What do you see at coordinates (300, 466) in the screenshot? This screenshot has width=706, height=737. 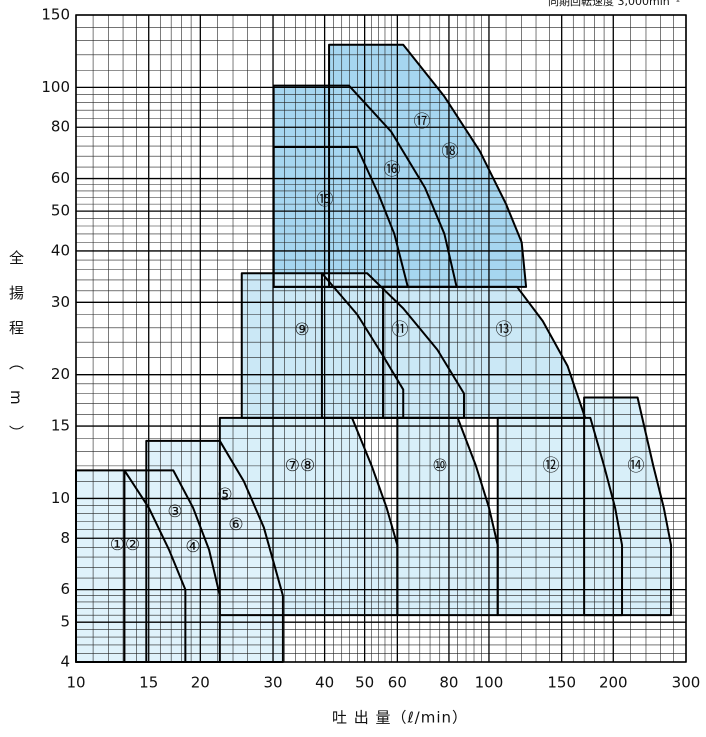 I see `region-label: ⑦⑧` at bounding box center [300, 466].